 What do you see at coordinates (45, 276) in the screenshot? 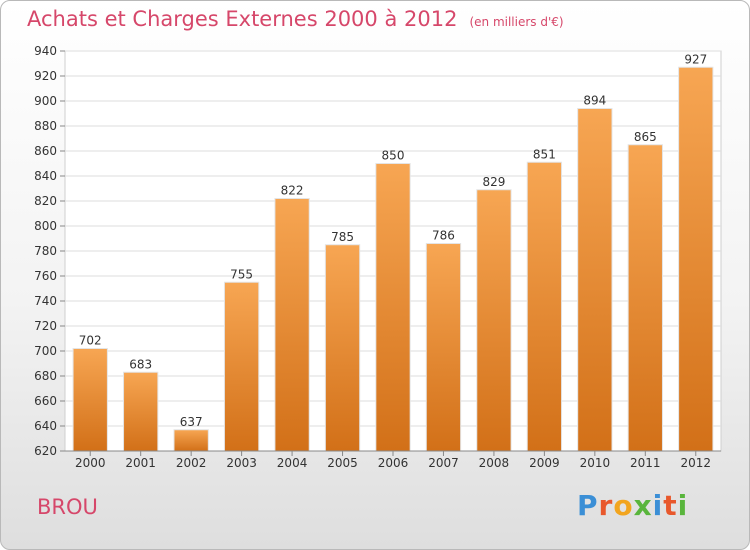
I see `y-tick-label: 760` at bounding box center [45, 276].